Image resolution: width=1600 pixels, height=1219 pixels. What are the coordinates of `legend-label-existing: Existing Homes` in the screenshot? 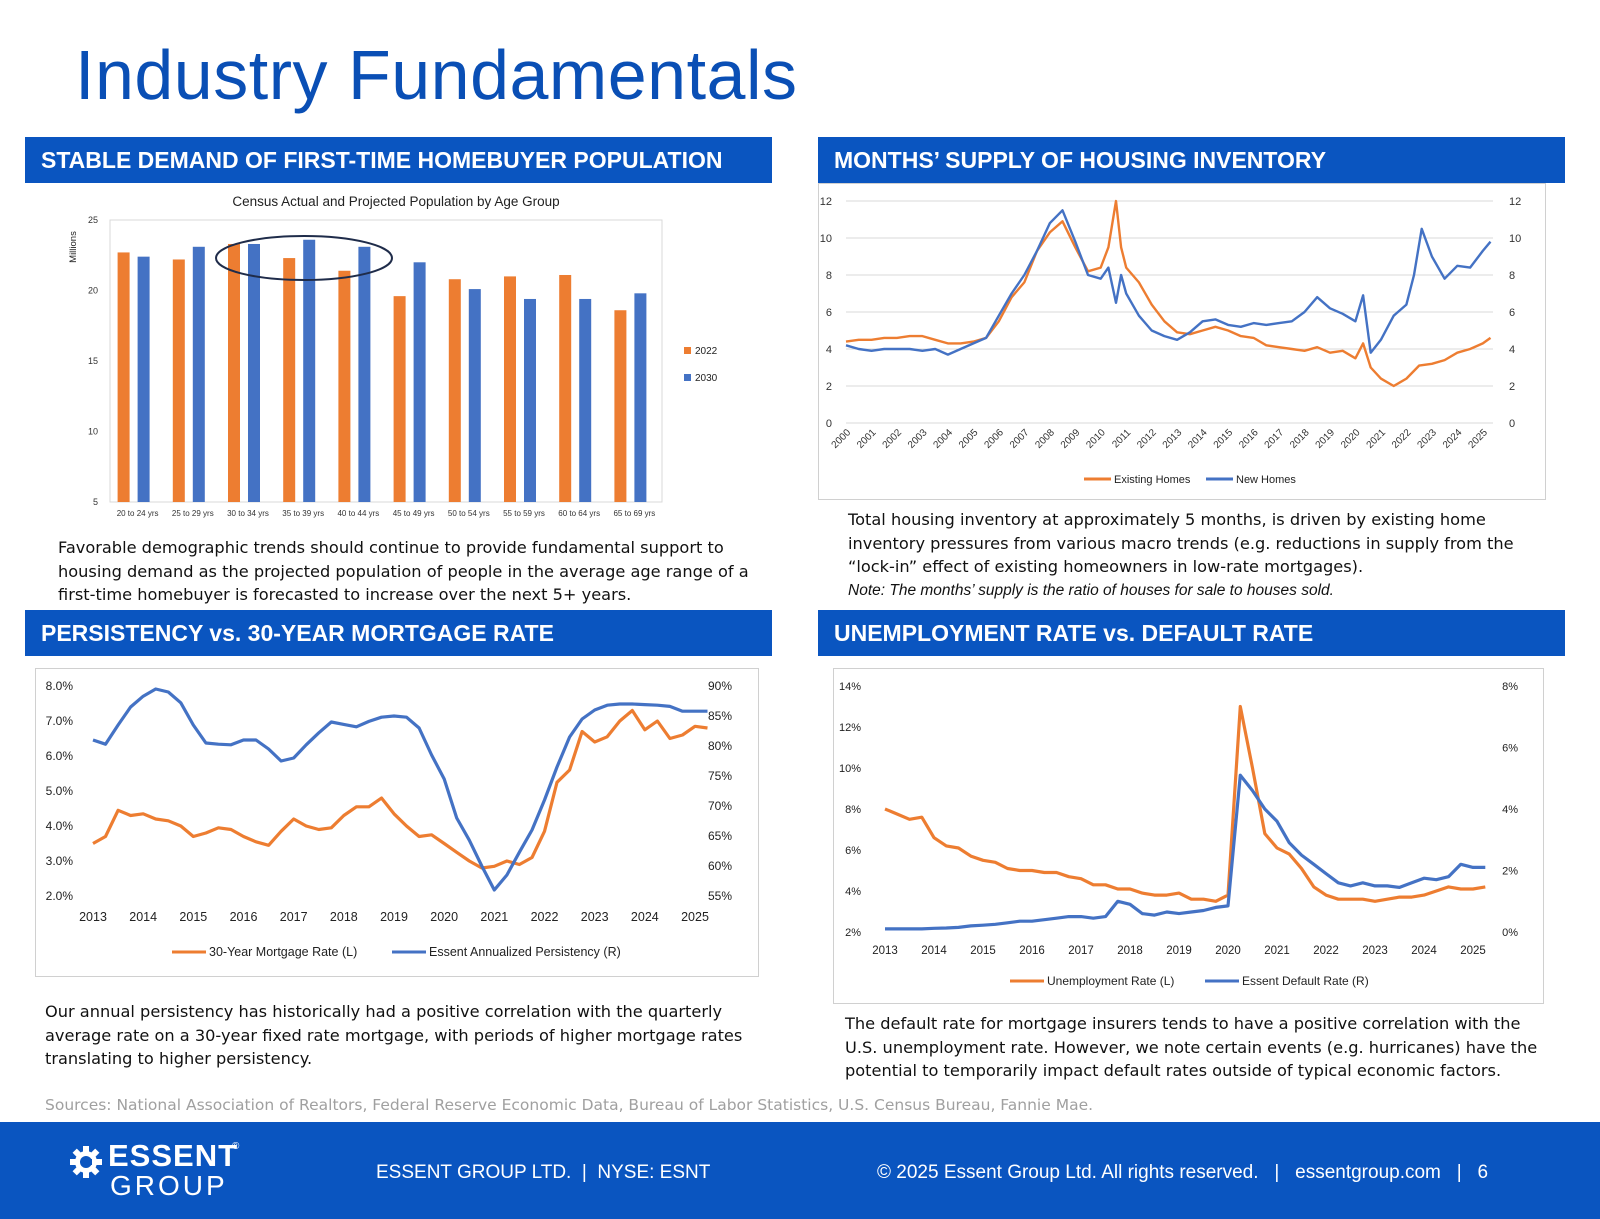 It's located at (1152, 480).